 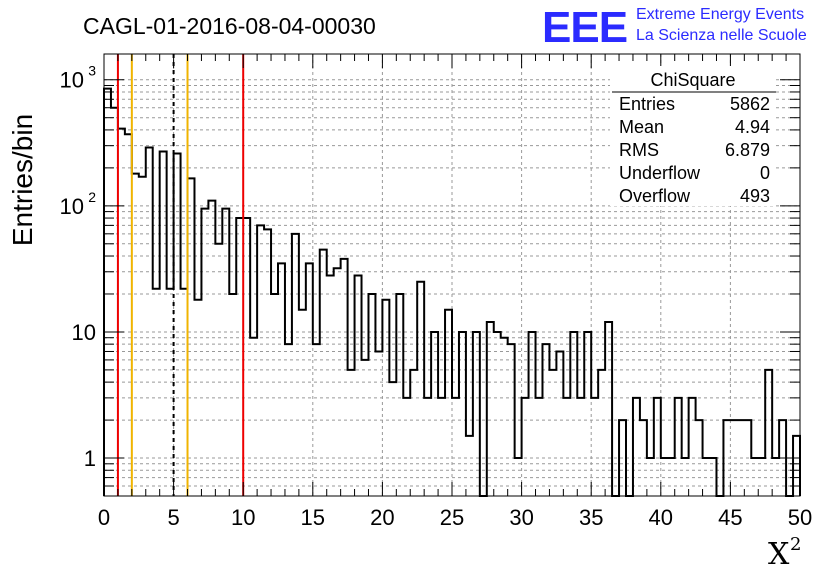 What do you see at coordinates (521, 517) in the screenshot?
I see `x-tick-label: 30` at bounding box center [521, 517].